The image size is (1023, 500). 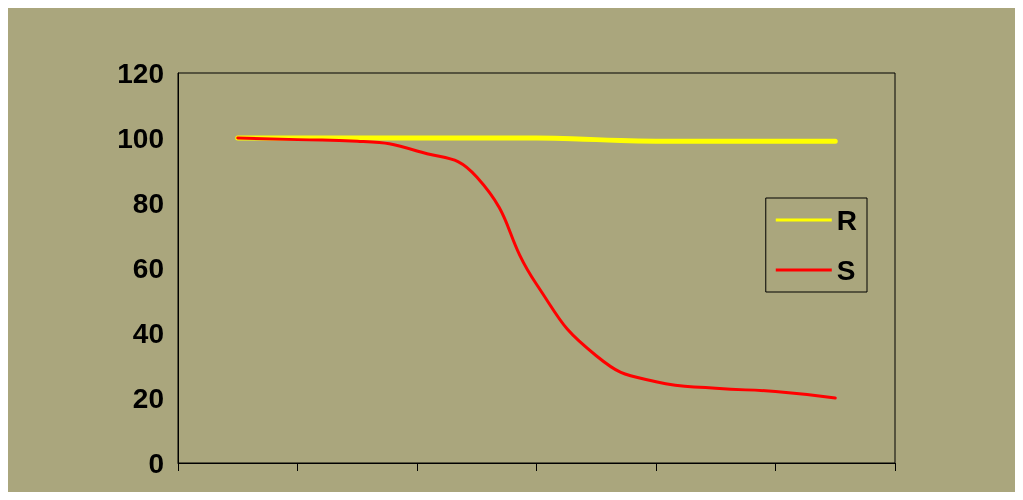 What do you see at coordinates (156, 463) in the screenshot?
I see `y-tick-label: 0` at bounding box center [156, 463].